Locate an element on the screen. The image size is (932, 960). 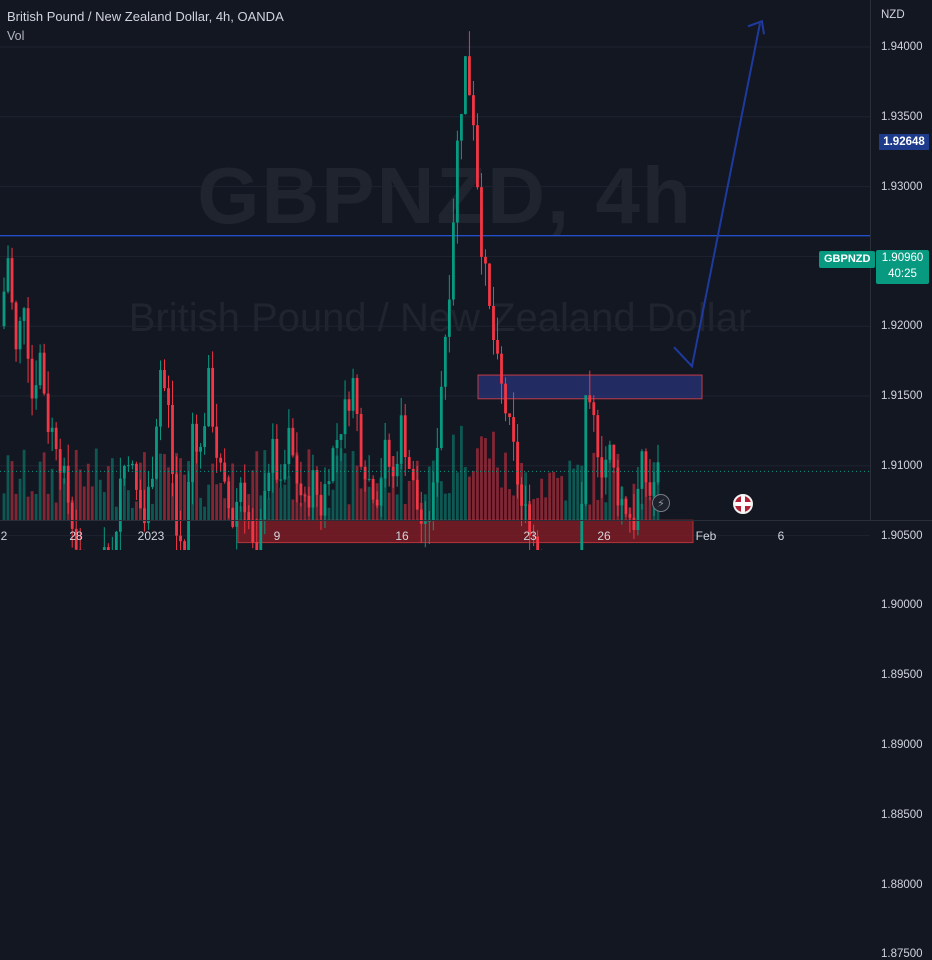
price-tick-label: 1.93500 is located at coordinates (902, 117).